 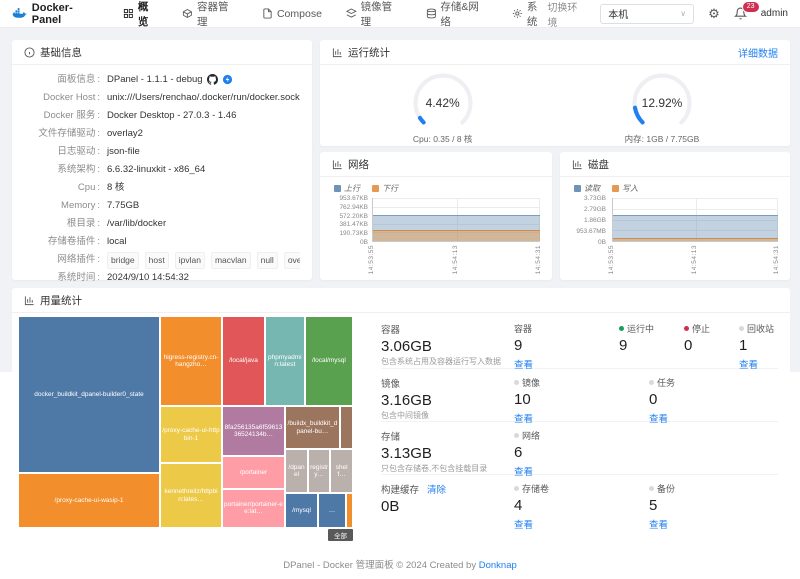 I want to click on menu-item-storage-network: 存储&网络, so click(x=457, y=14).